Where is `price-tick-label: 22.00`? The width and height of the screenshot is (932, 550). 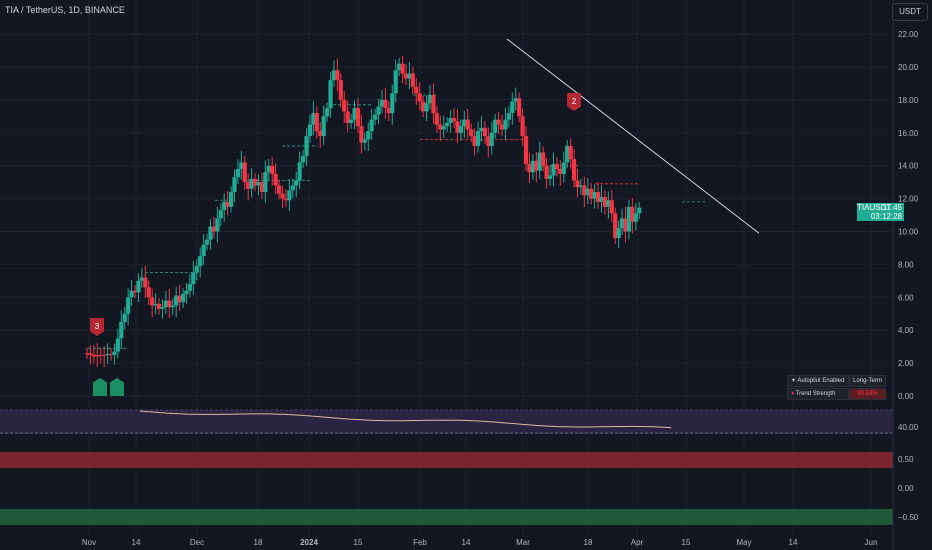 price-tick-label: 22.00 is located at coordinates (908, 34).